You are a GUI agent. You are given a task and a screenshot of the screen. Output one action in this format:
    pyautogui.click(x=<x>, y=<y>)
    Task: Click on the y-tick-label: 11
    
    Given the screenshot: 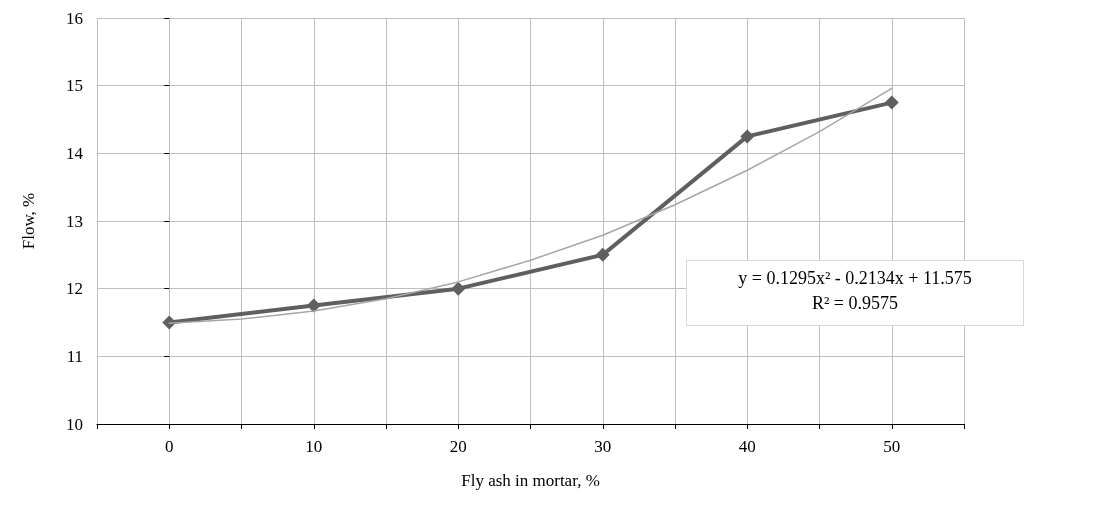 What is the action you would take?
    pyautogui.click(x=74, y=356)
    